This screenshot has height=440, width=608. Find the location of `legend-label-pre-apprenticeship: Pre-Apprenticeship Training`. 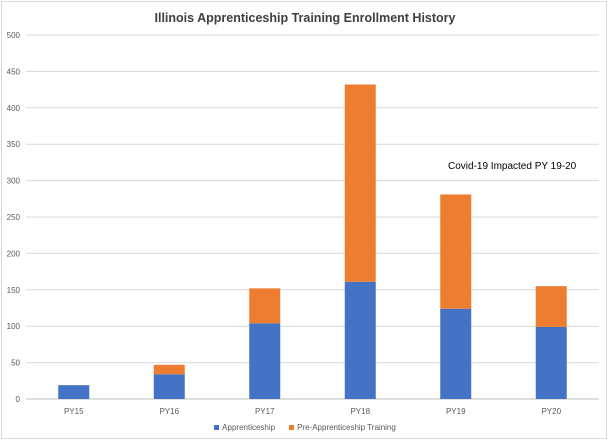

legend-label-pre-apprenticeship: Pre-Apprenticeship Training is located at coordinates (346, 427).